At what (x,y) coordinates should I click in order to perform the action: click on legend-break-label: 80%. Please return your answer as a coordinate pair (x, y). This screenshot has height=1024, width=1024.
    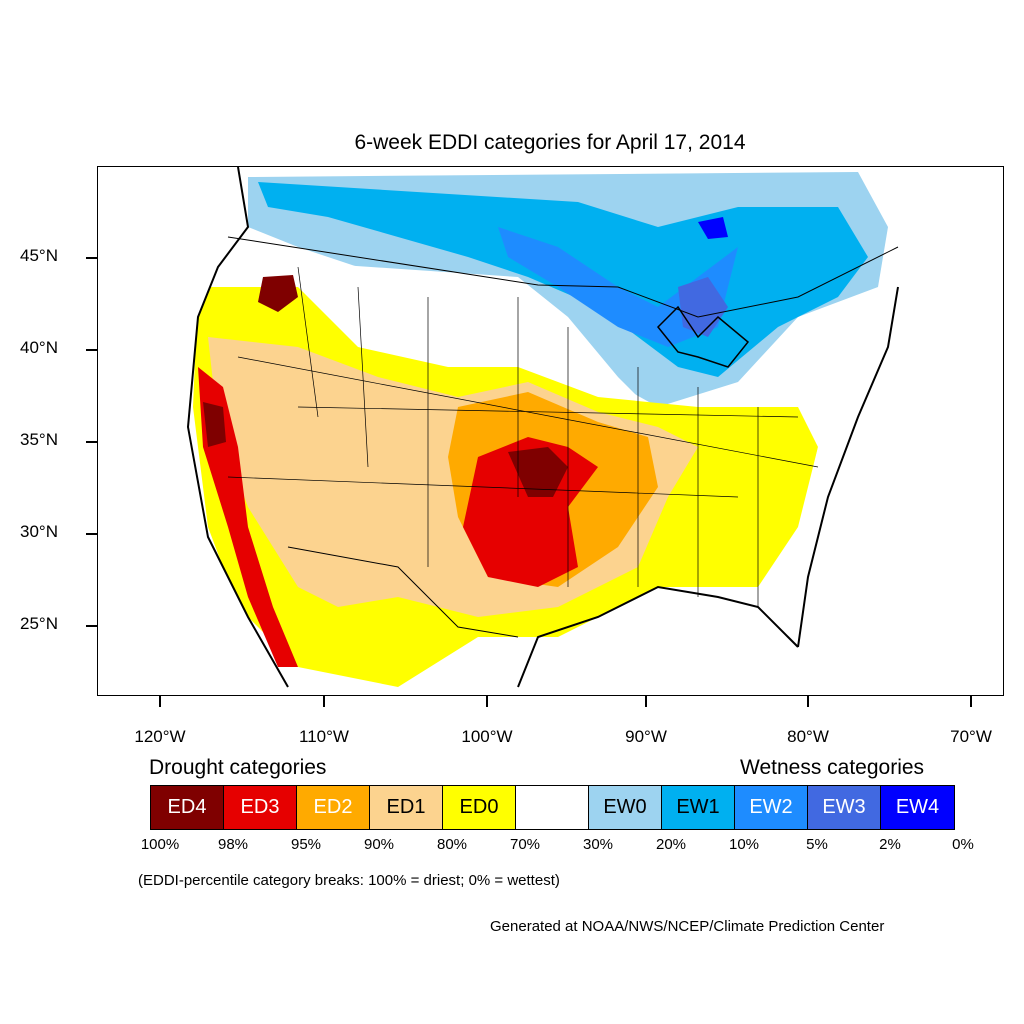
    Looking at the image, I should click on (452, 844).